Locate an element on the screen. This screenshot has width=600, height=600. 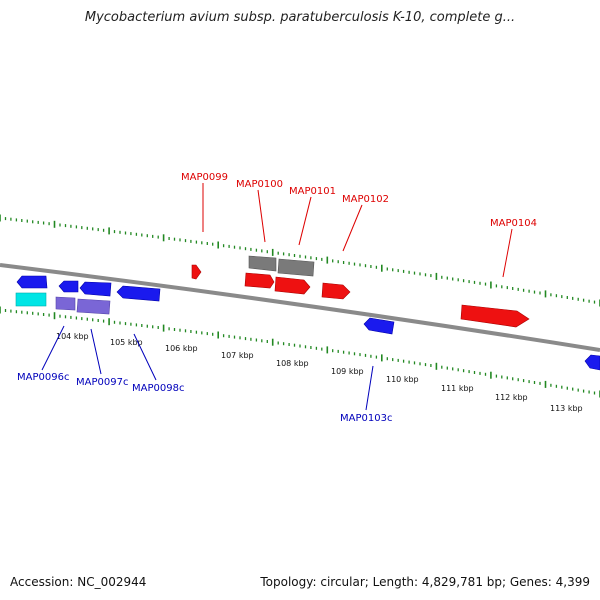
gene-label-reverse: MAP0103c is located at coordinates (366, 418).